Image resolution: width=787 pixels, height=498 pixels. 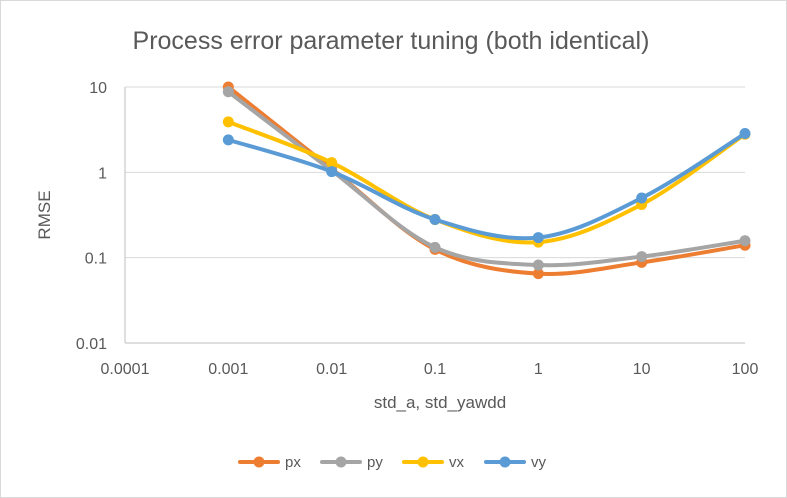 I want to click on y-tick-label: 1, so click(x=102, y=173).